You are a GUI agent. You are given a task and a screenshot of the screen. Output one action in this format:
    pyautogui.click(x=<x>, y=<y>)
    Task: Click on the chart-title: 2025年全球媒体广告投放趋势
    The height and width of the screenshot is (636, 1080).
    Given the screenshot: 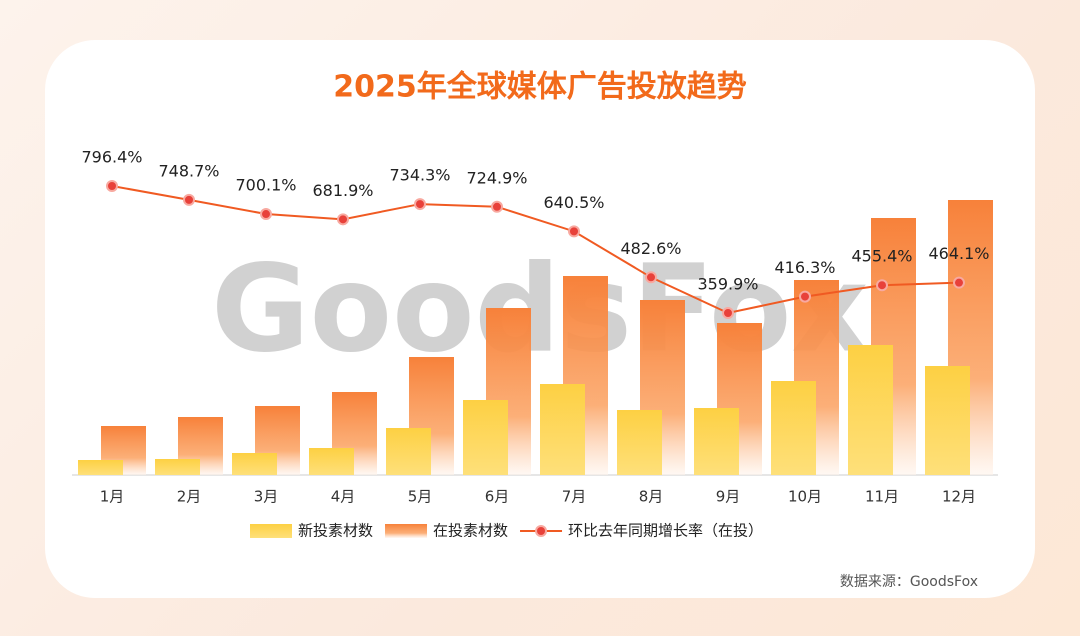 What is the action you would take?
    pyautogui.click(x=540, y=87)
    